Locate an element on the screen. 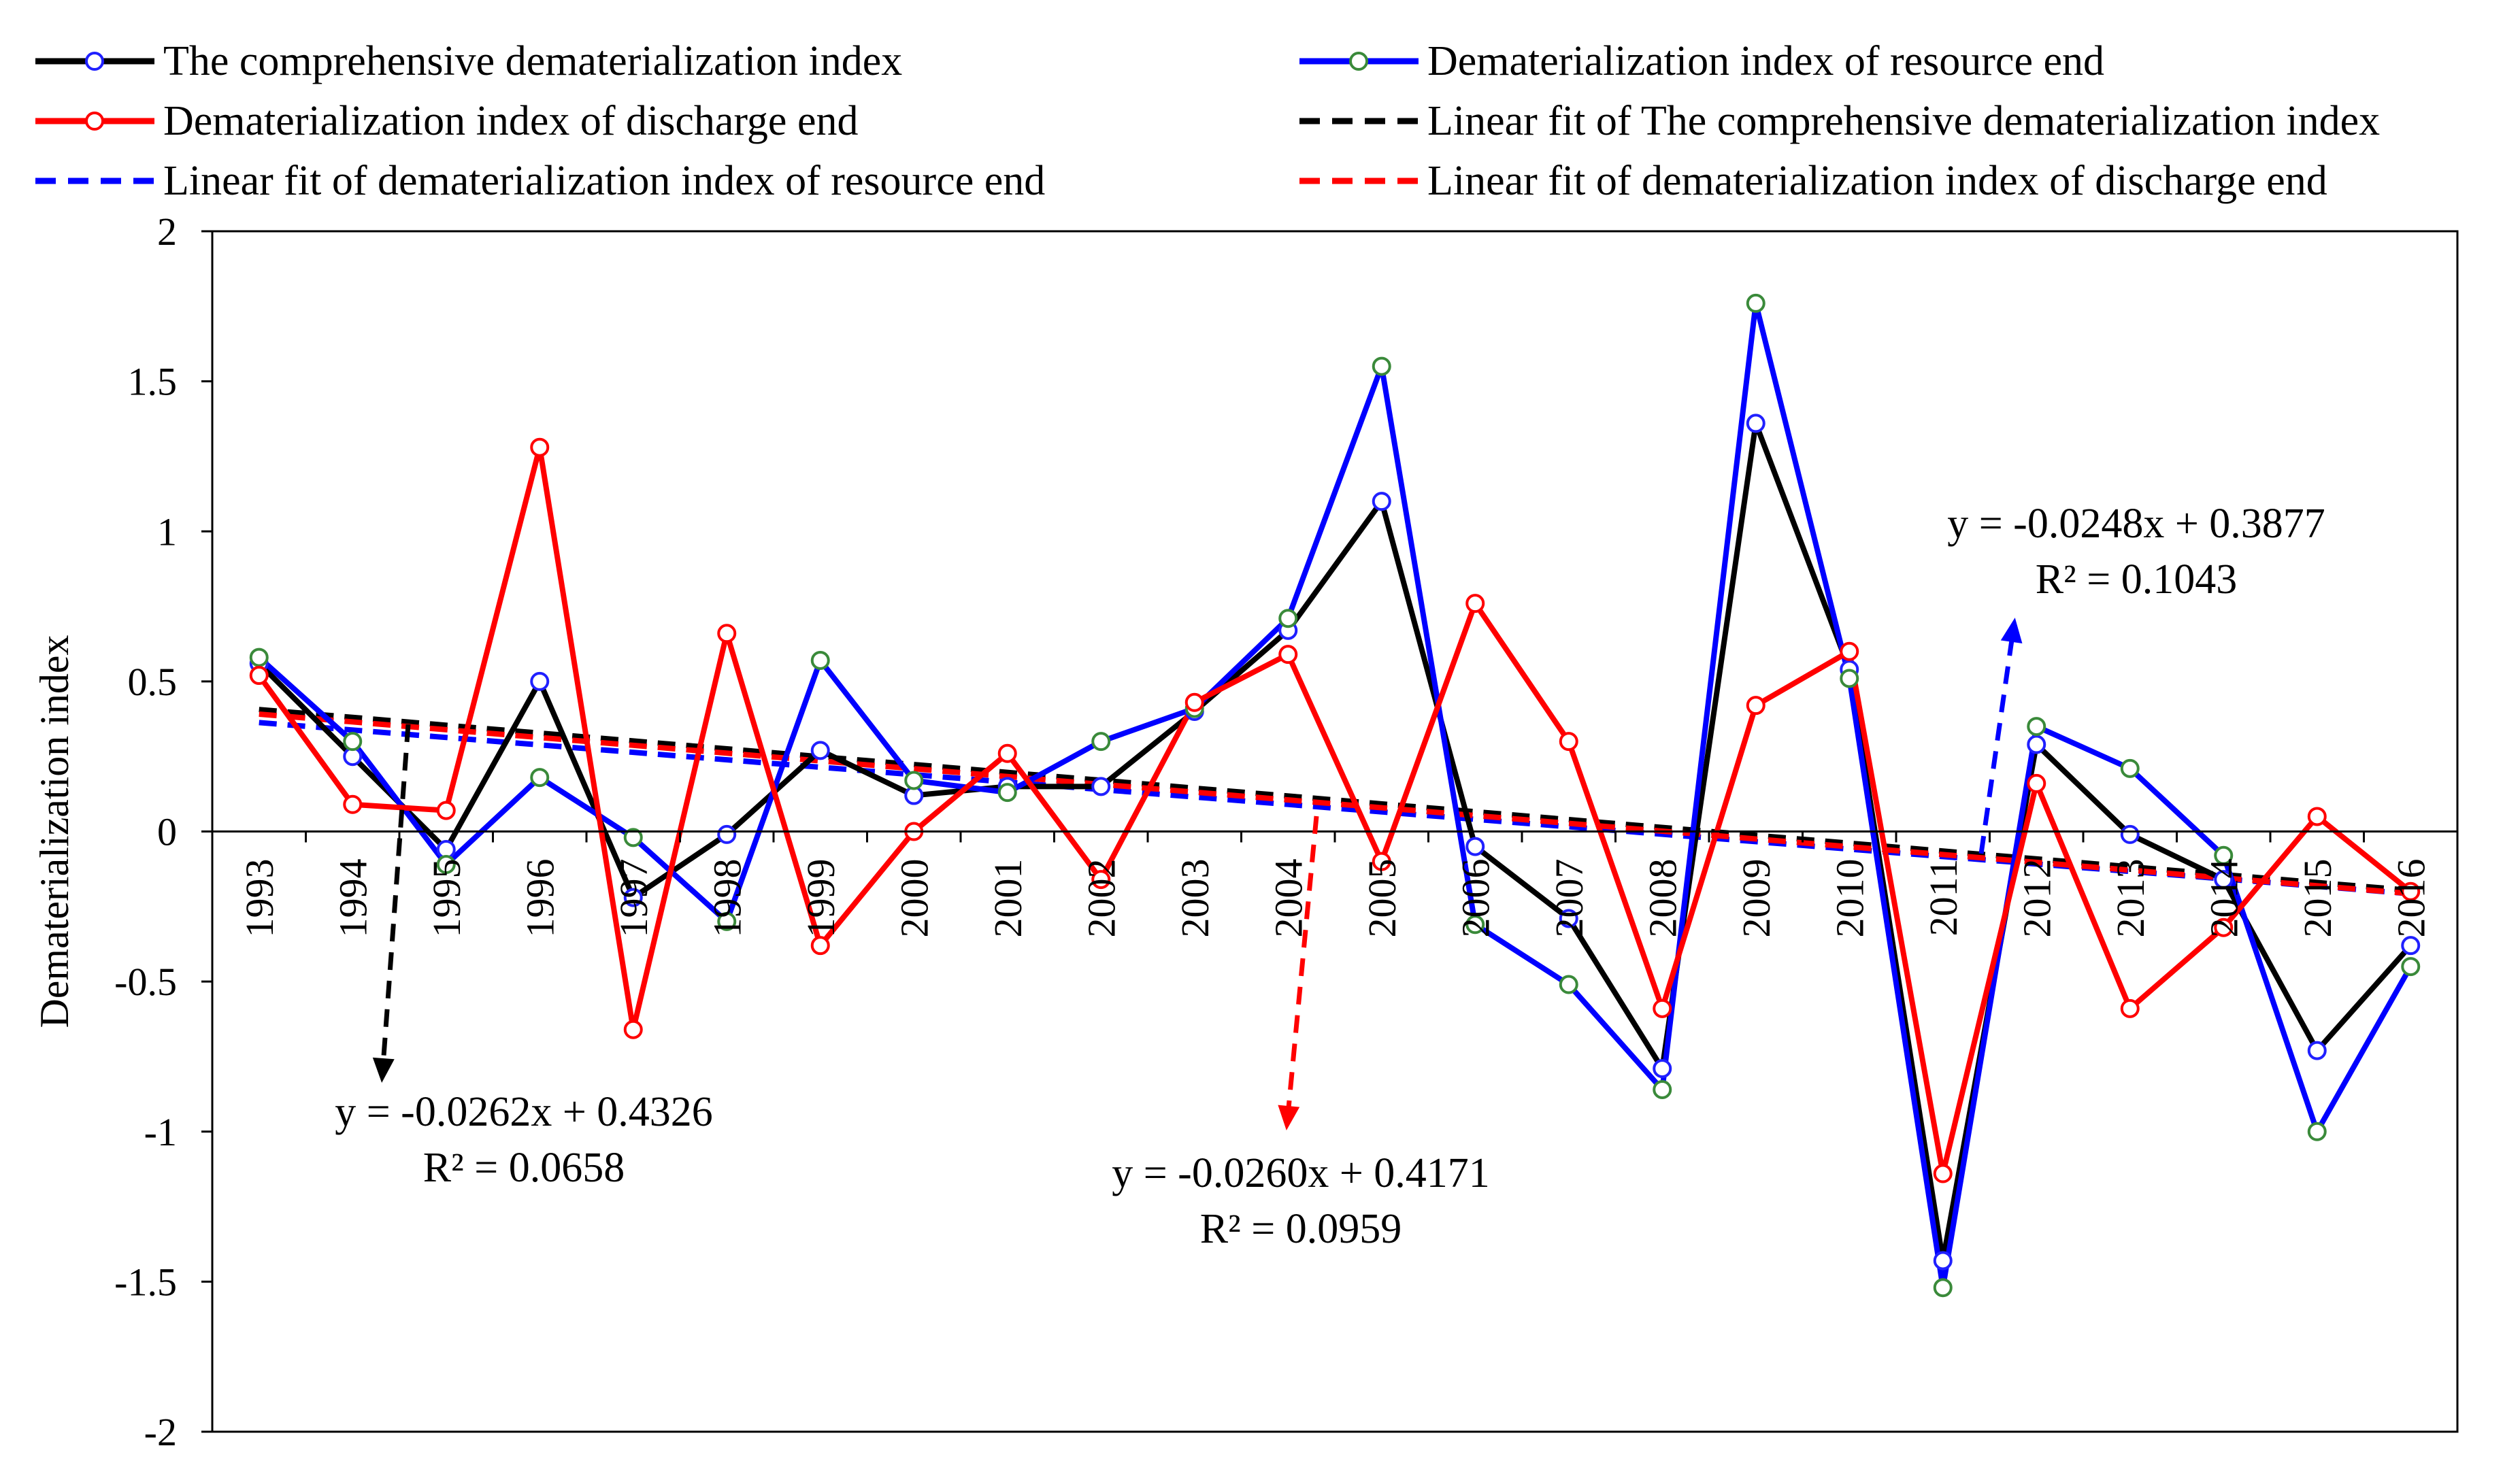 The height and width of the screenshot is (1480, 2520). legend-label: Dematerialization index of resource end is located at coordinates (1766, 61).